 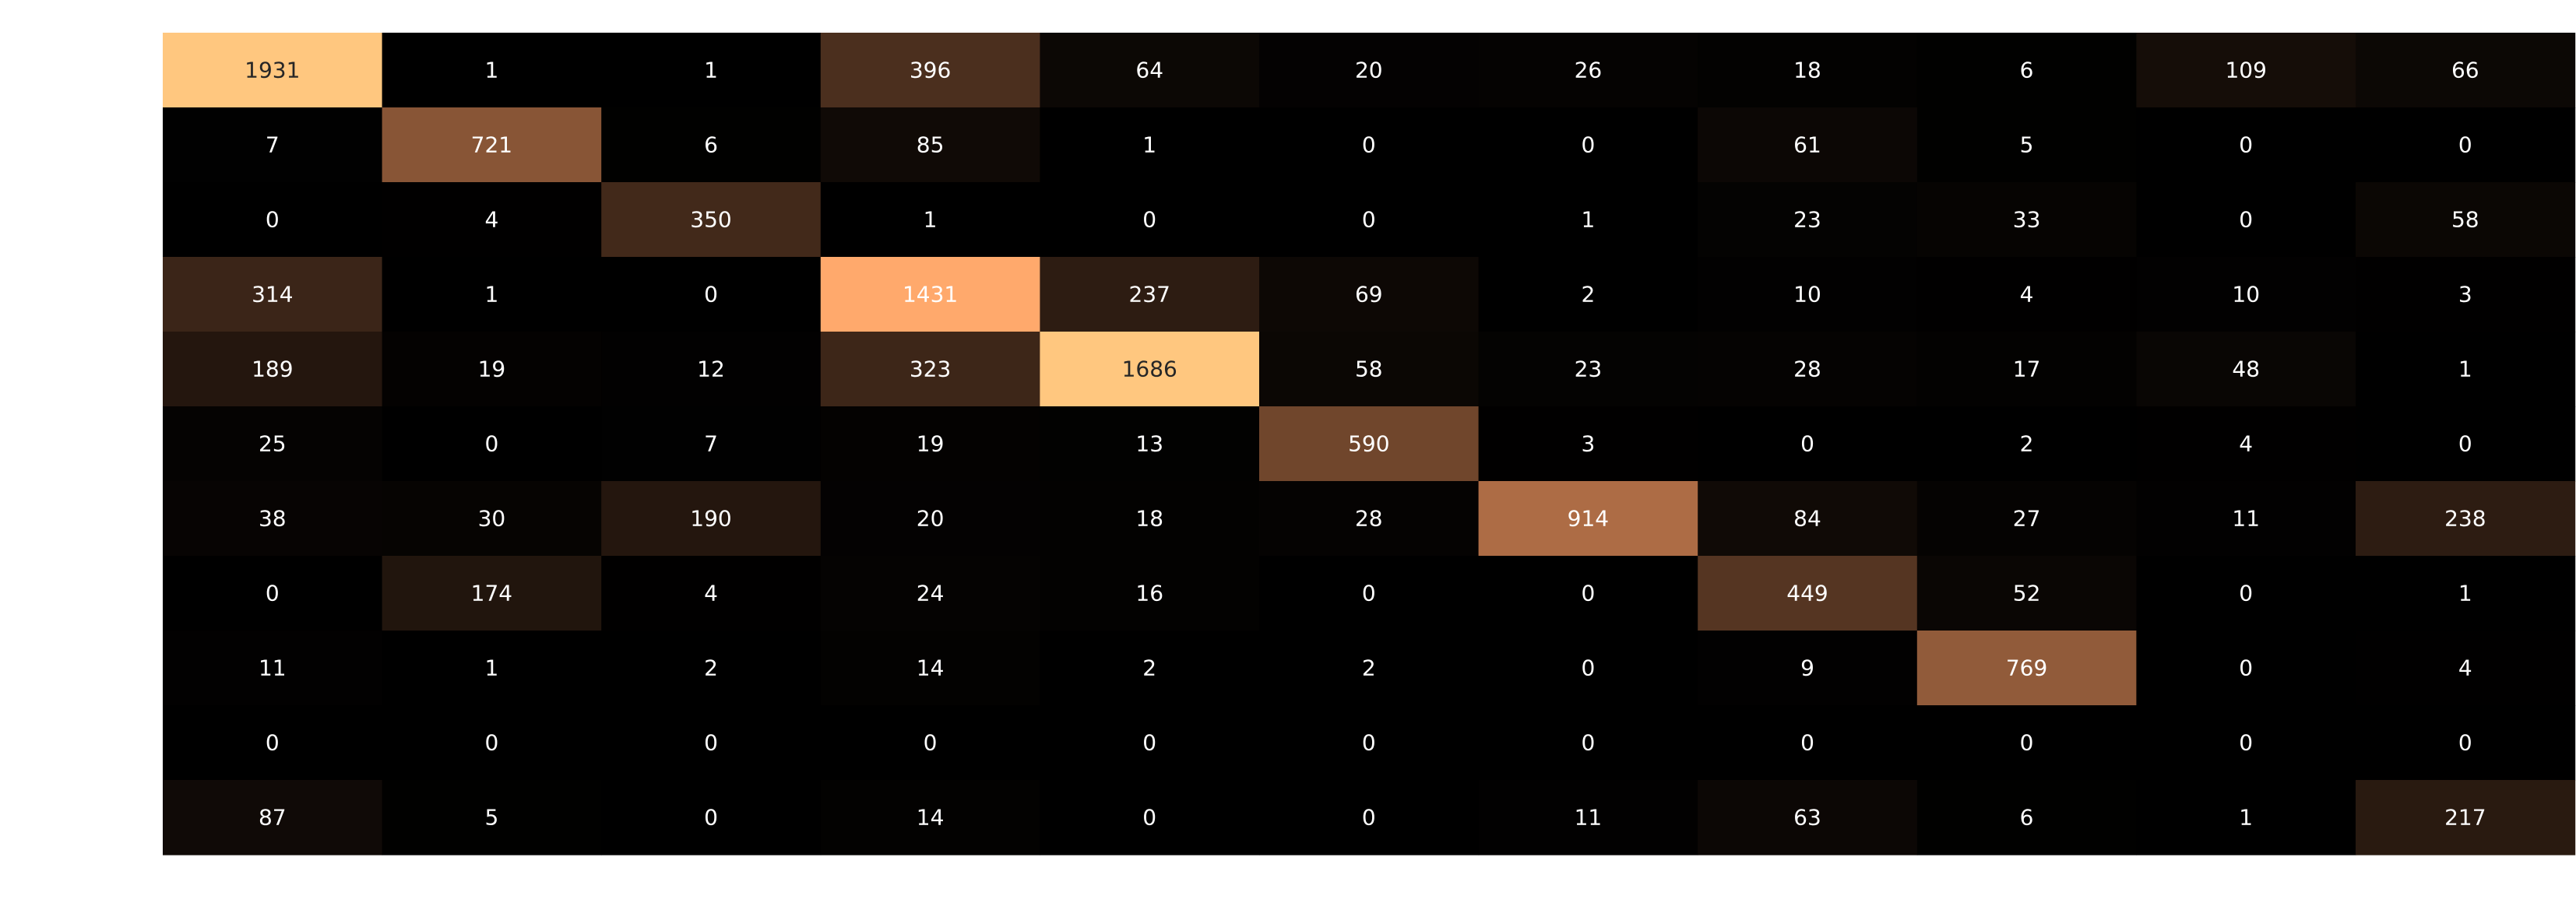 I want to click on heatmap-cell-r8-c1, so click(x=492, y=668).